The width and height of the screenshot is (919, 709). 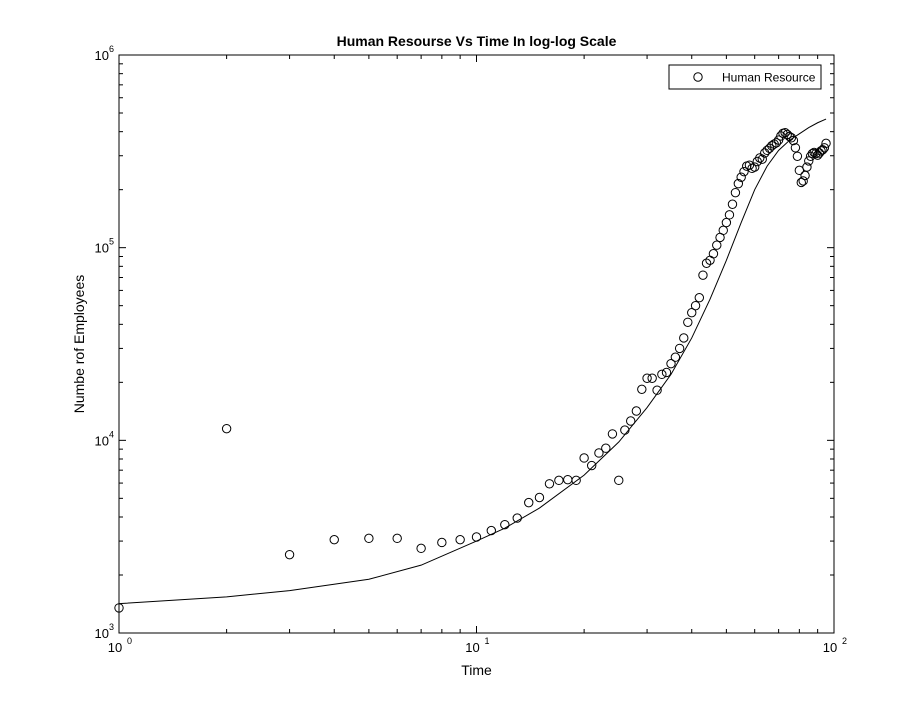 What do you see at coordinates (698, 77) in the screenshot?
I see `legend-marker` at bounding box center [698, 77].